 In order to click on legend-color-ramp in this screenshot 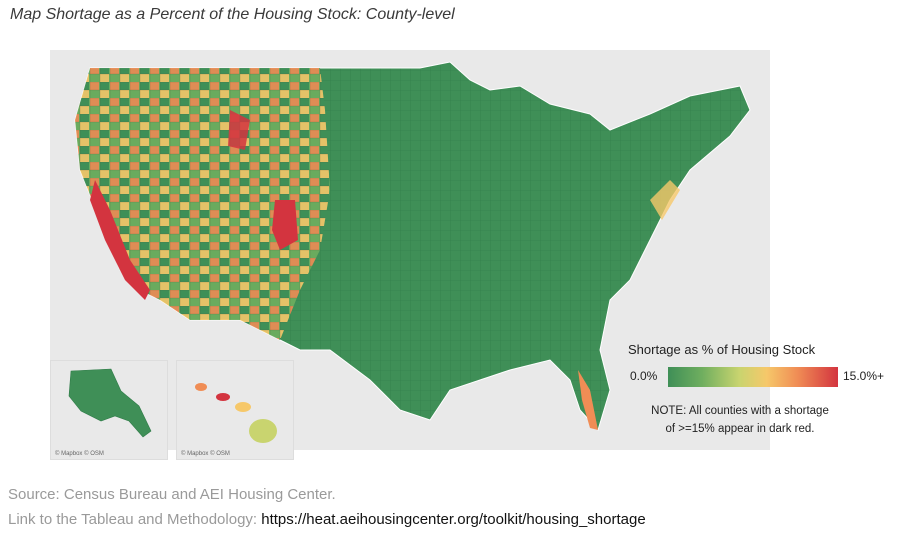, I will do `click(753, 377)`.